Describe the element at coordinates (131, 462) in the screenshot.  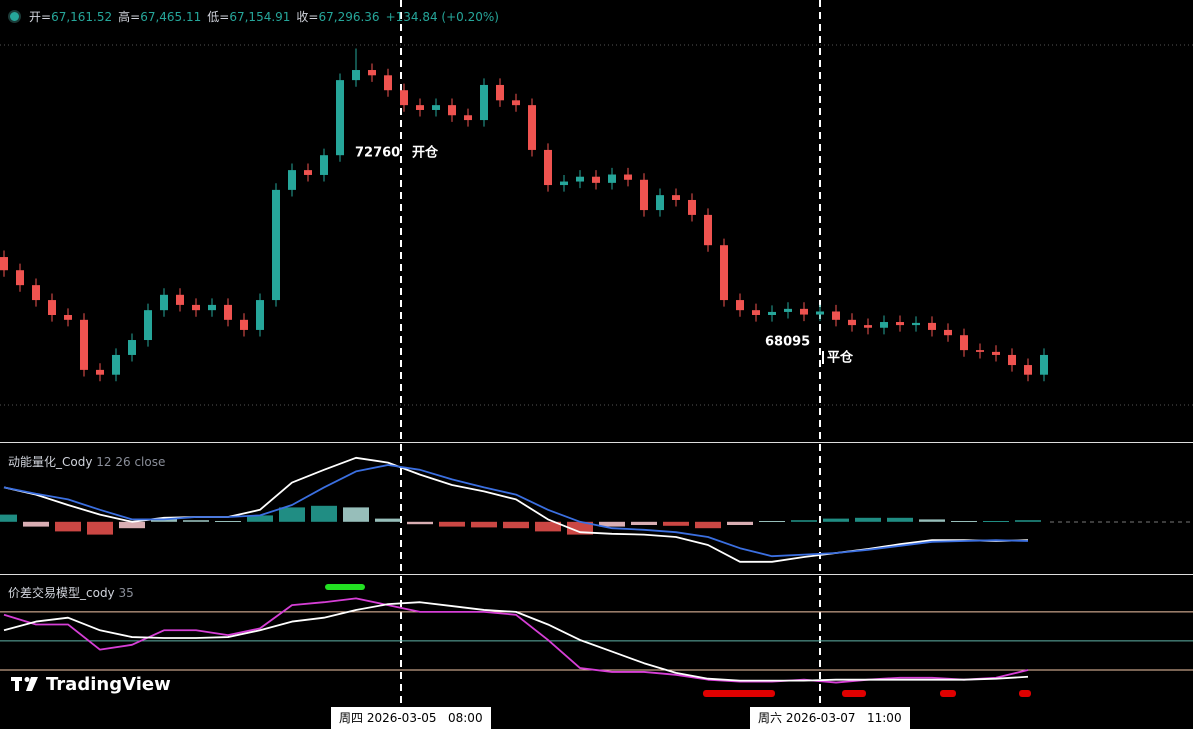
I see `pane-params: 12 26 close` at that location.